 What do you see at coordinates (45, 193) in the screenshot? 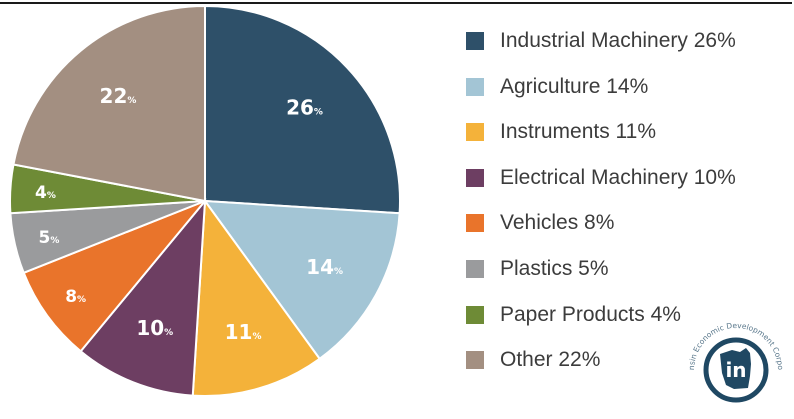
I see `pie-slice-label-6: 4%` at bounding box center [45, 193].